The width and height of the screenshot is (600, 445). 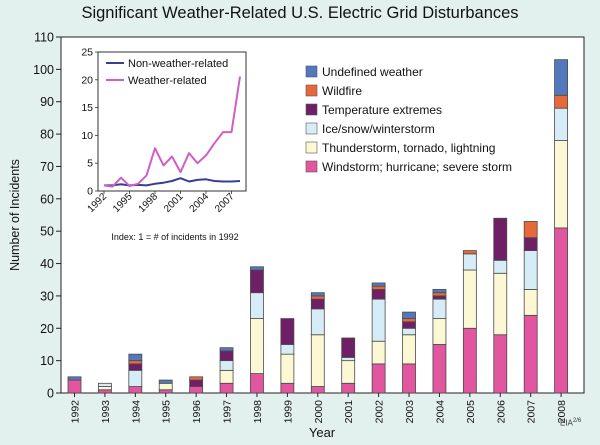 I want to click on inset-y-axis: 0 5 10 15 20 25, so click(x=89, y=122).